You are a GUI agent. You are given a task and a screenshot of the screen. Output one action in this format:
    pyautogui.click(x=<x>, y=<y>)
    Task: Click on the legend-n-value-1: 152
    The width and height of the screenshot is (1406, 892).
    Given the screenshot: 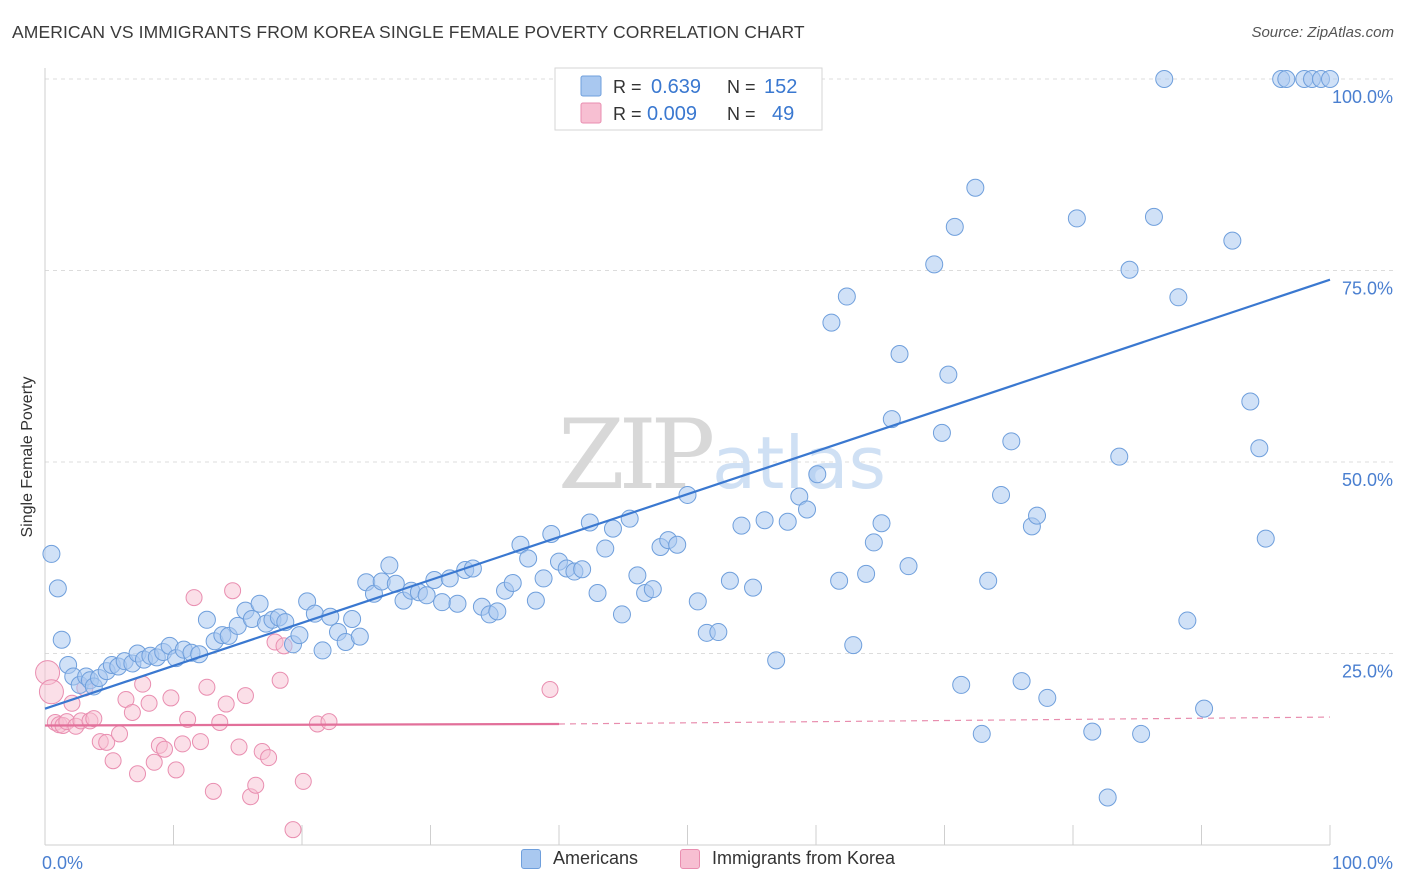 What is the action you would take?
    pyautogui.click(x=780, y=87)
    